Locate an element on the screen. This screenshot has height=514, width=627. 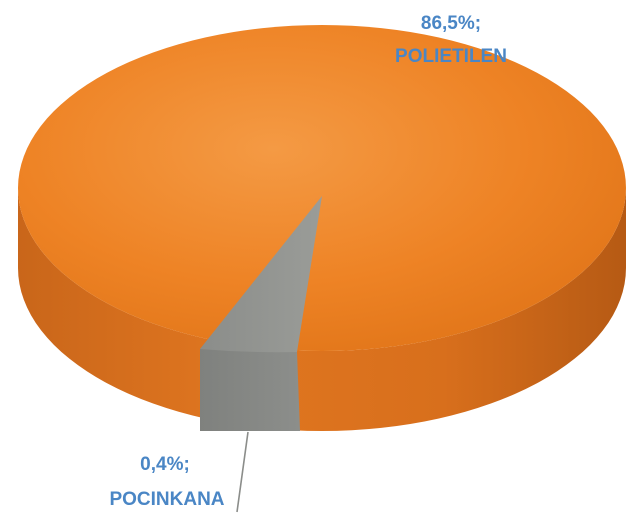
data-label-value: 86,5%; is located at coordinates (451, 23).